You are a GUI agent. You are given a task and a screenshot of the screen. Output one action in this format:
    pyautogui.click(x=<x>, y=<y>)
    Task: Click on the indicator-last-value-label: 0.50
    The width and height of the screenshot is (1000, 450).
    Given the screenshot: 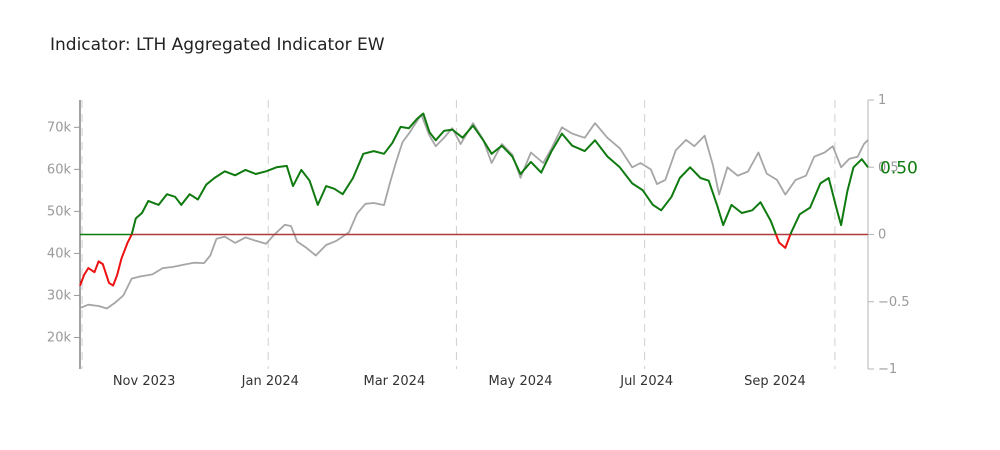 What is the action you would take?
    pyautogui.click(x=899, y=168)
    